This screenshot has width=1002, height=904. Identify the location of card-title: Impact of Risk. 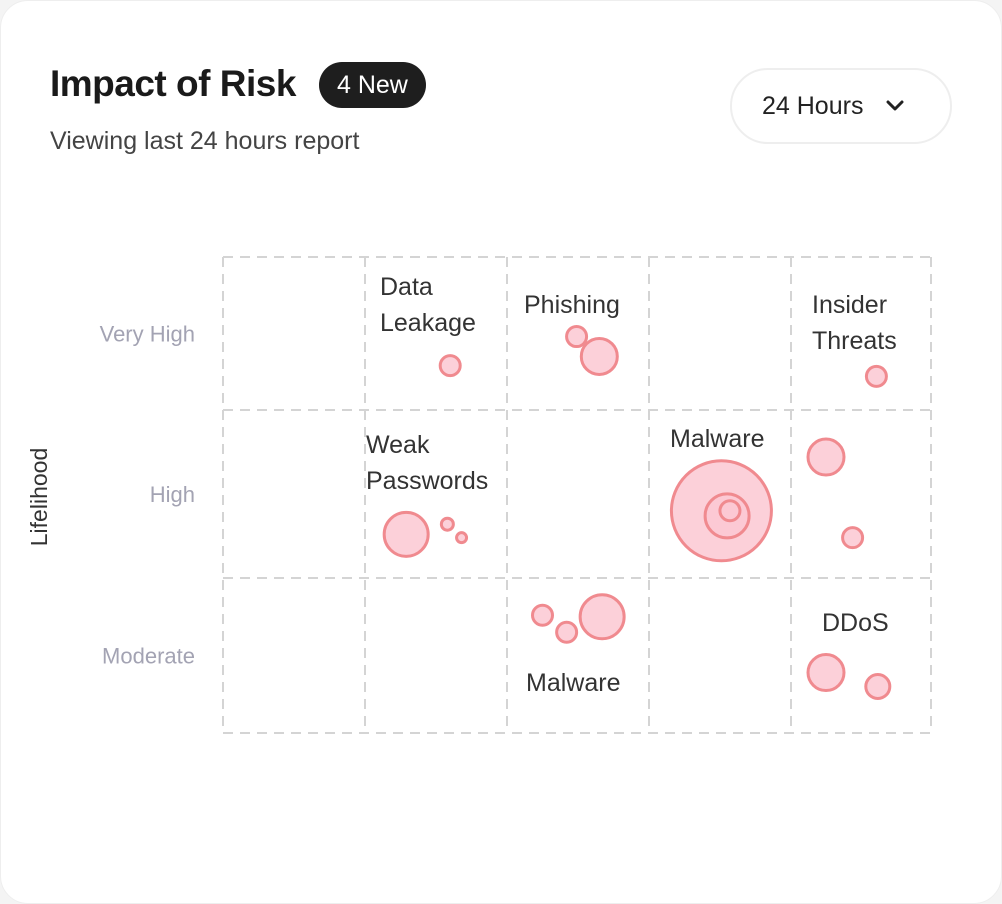
(173, 83).